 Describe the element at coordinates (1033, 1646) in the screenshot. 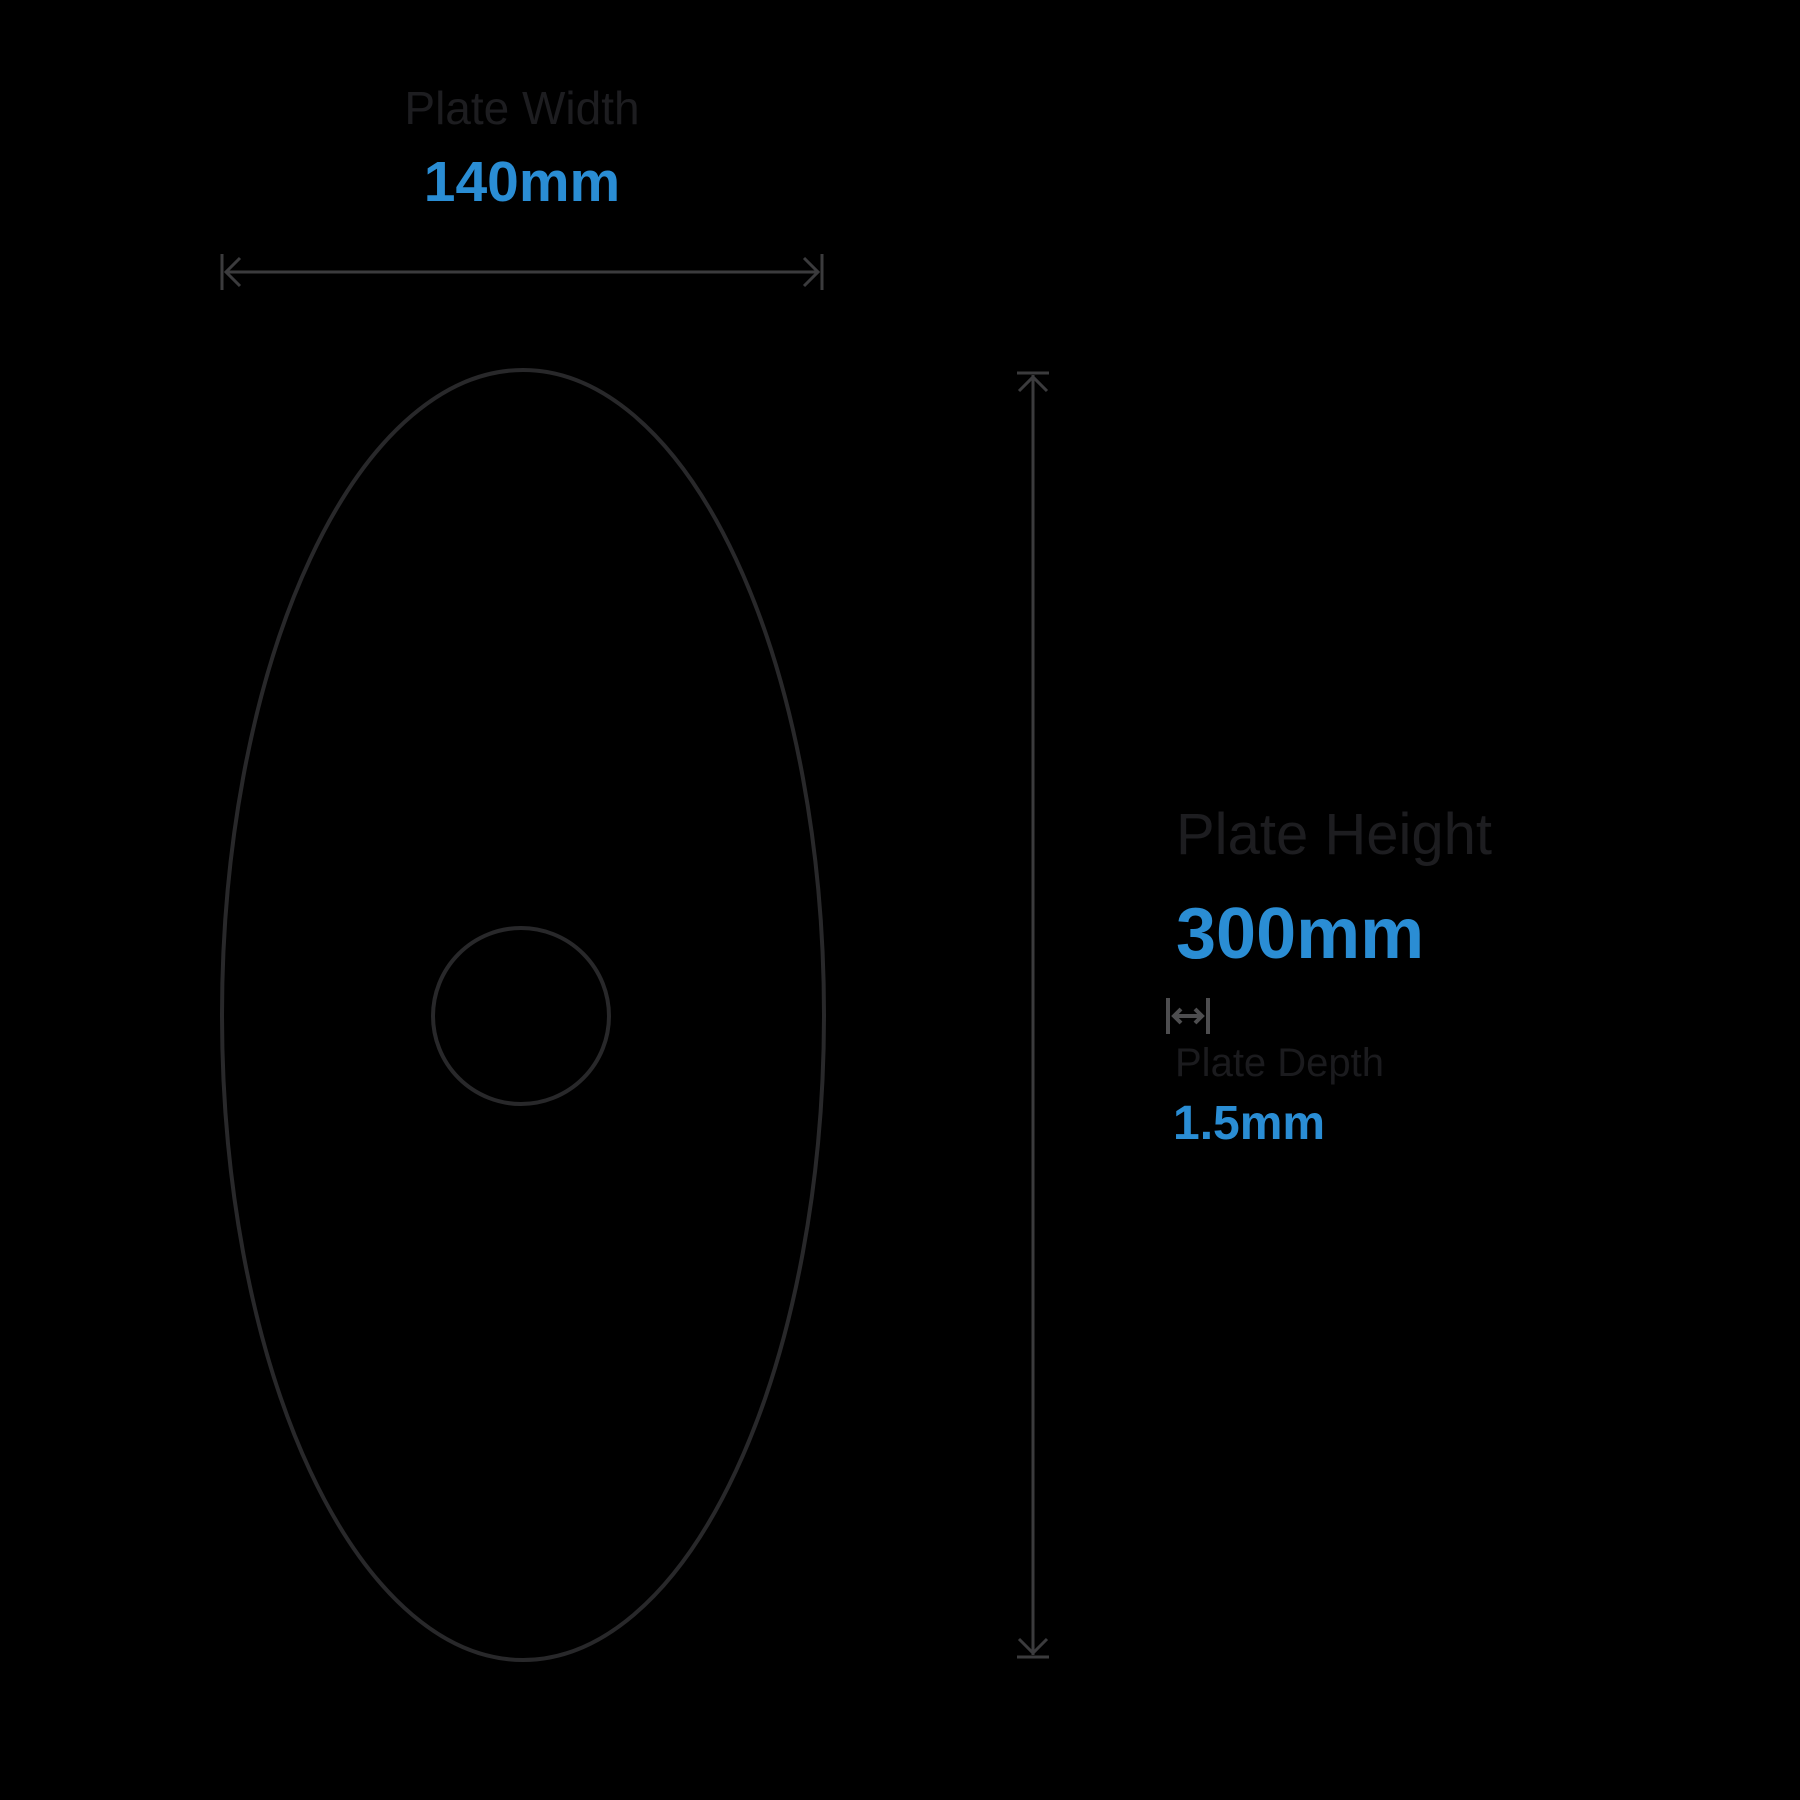

I see `arrow-down-icon` at that location.